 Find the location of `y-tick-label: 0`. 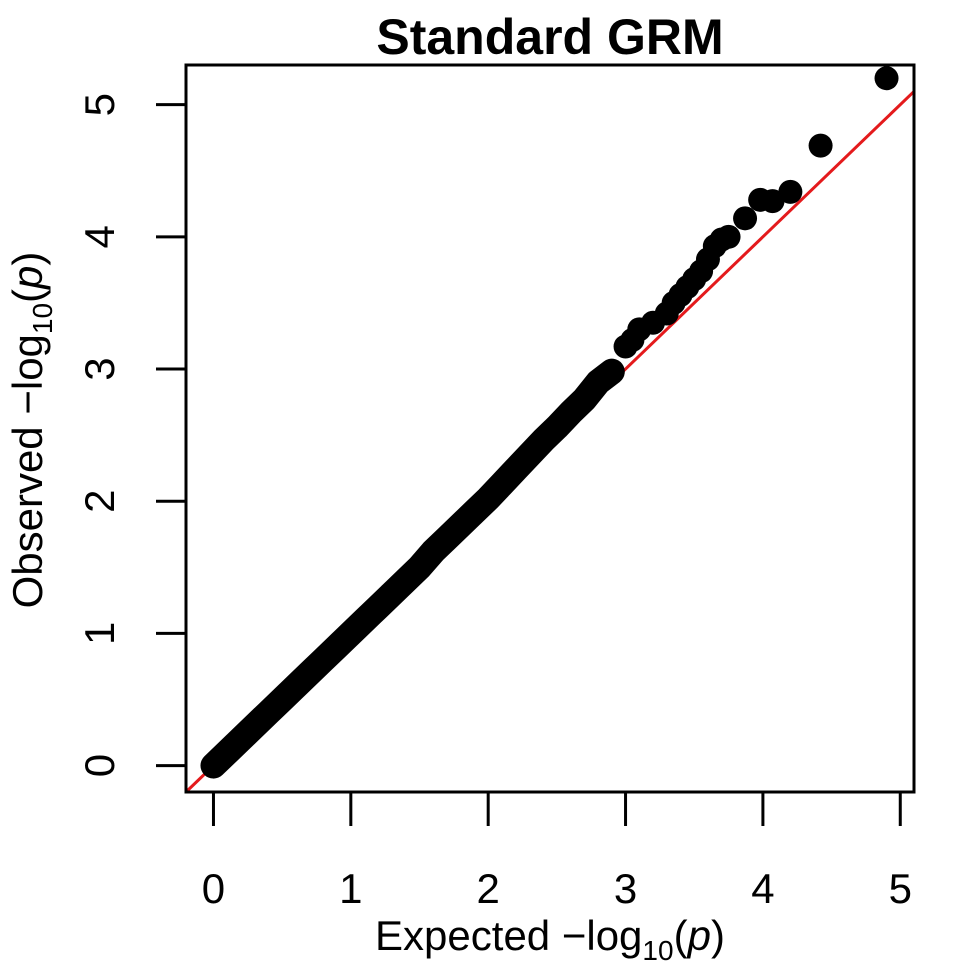

y-tick-label: 0 is located at coordinates (99, 765).